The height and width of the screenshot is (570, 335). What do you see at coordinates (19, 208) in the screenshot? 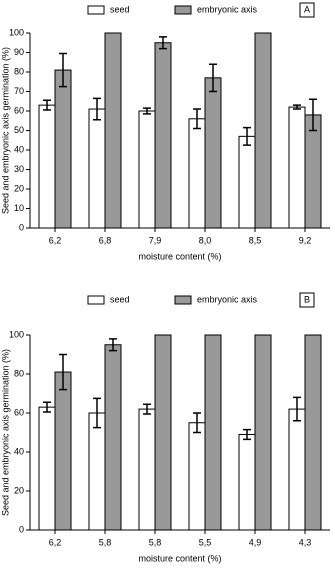
I see `y-tick-label: 10` at bounding box center [19, 208].